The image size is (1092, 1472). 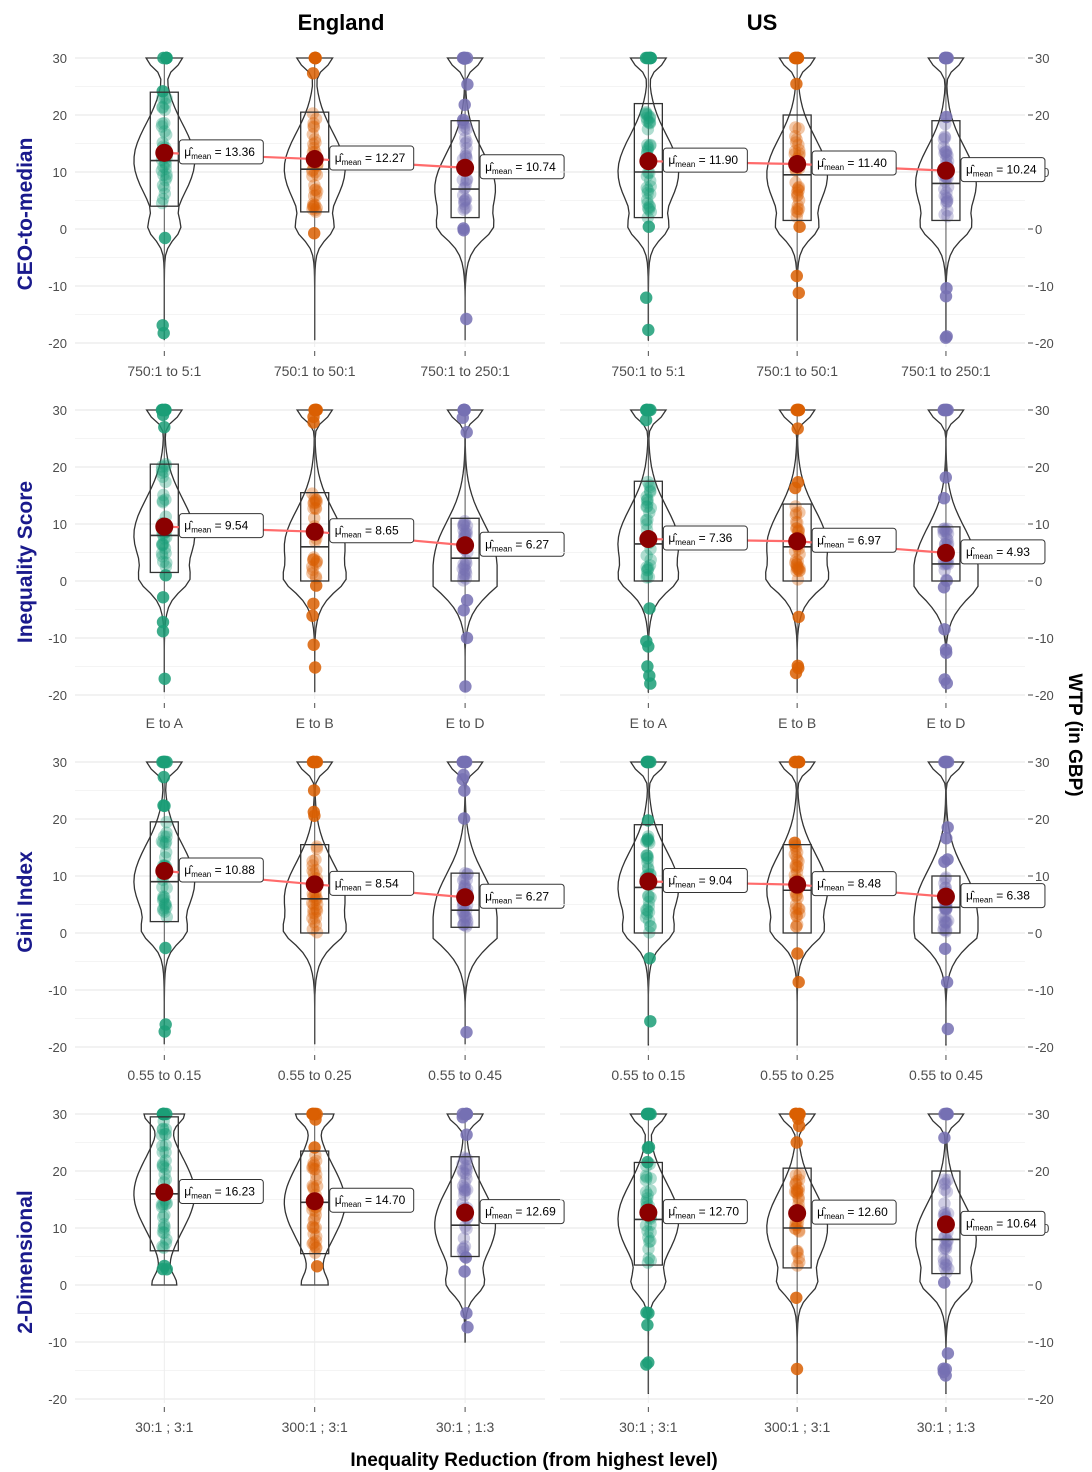 What do you see at coordinates (315, 889) in the screenshot?
I see `box` at bounding box center [315, 889].